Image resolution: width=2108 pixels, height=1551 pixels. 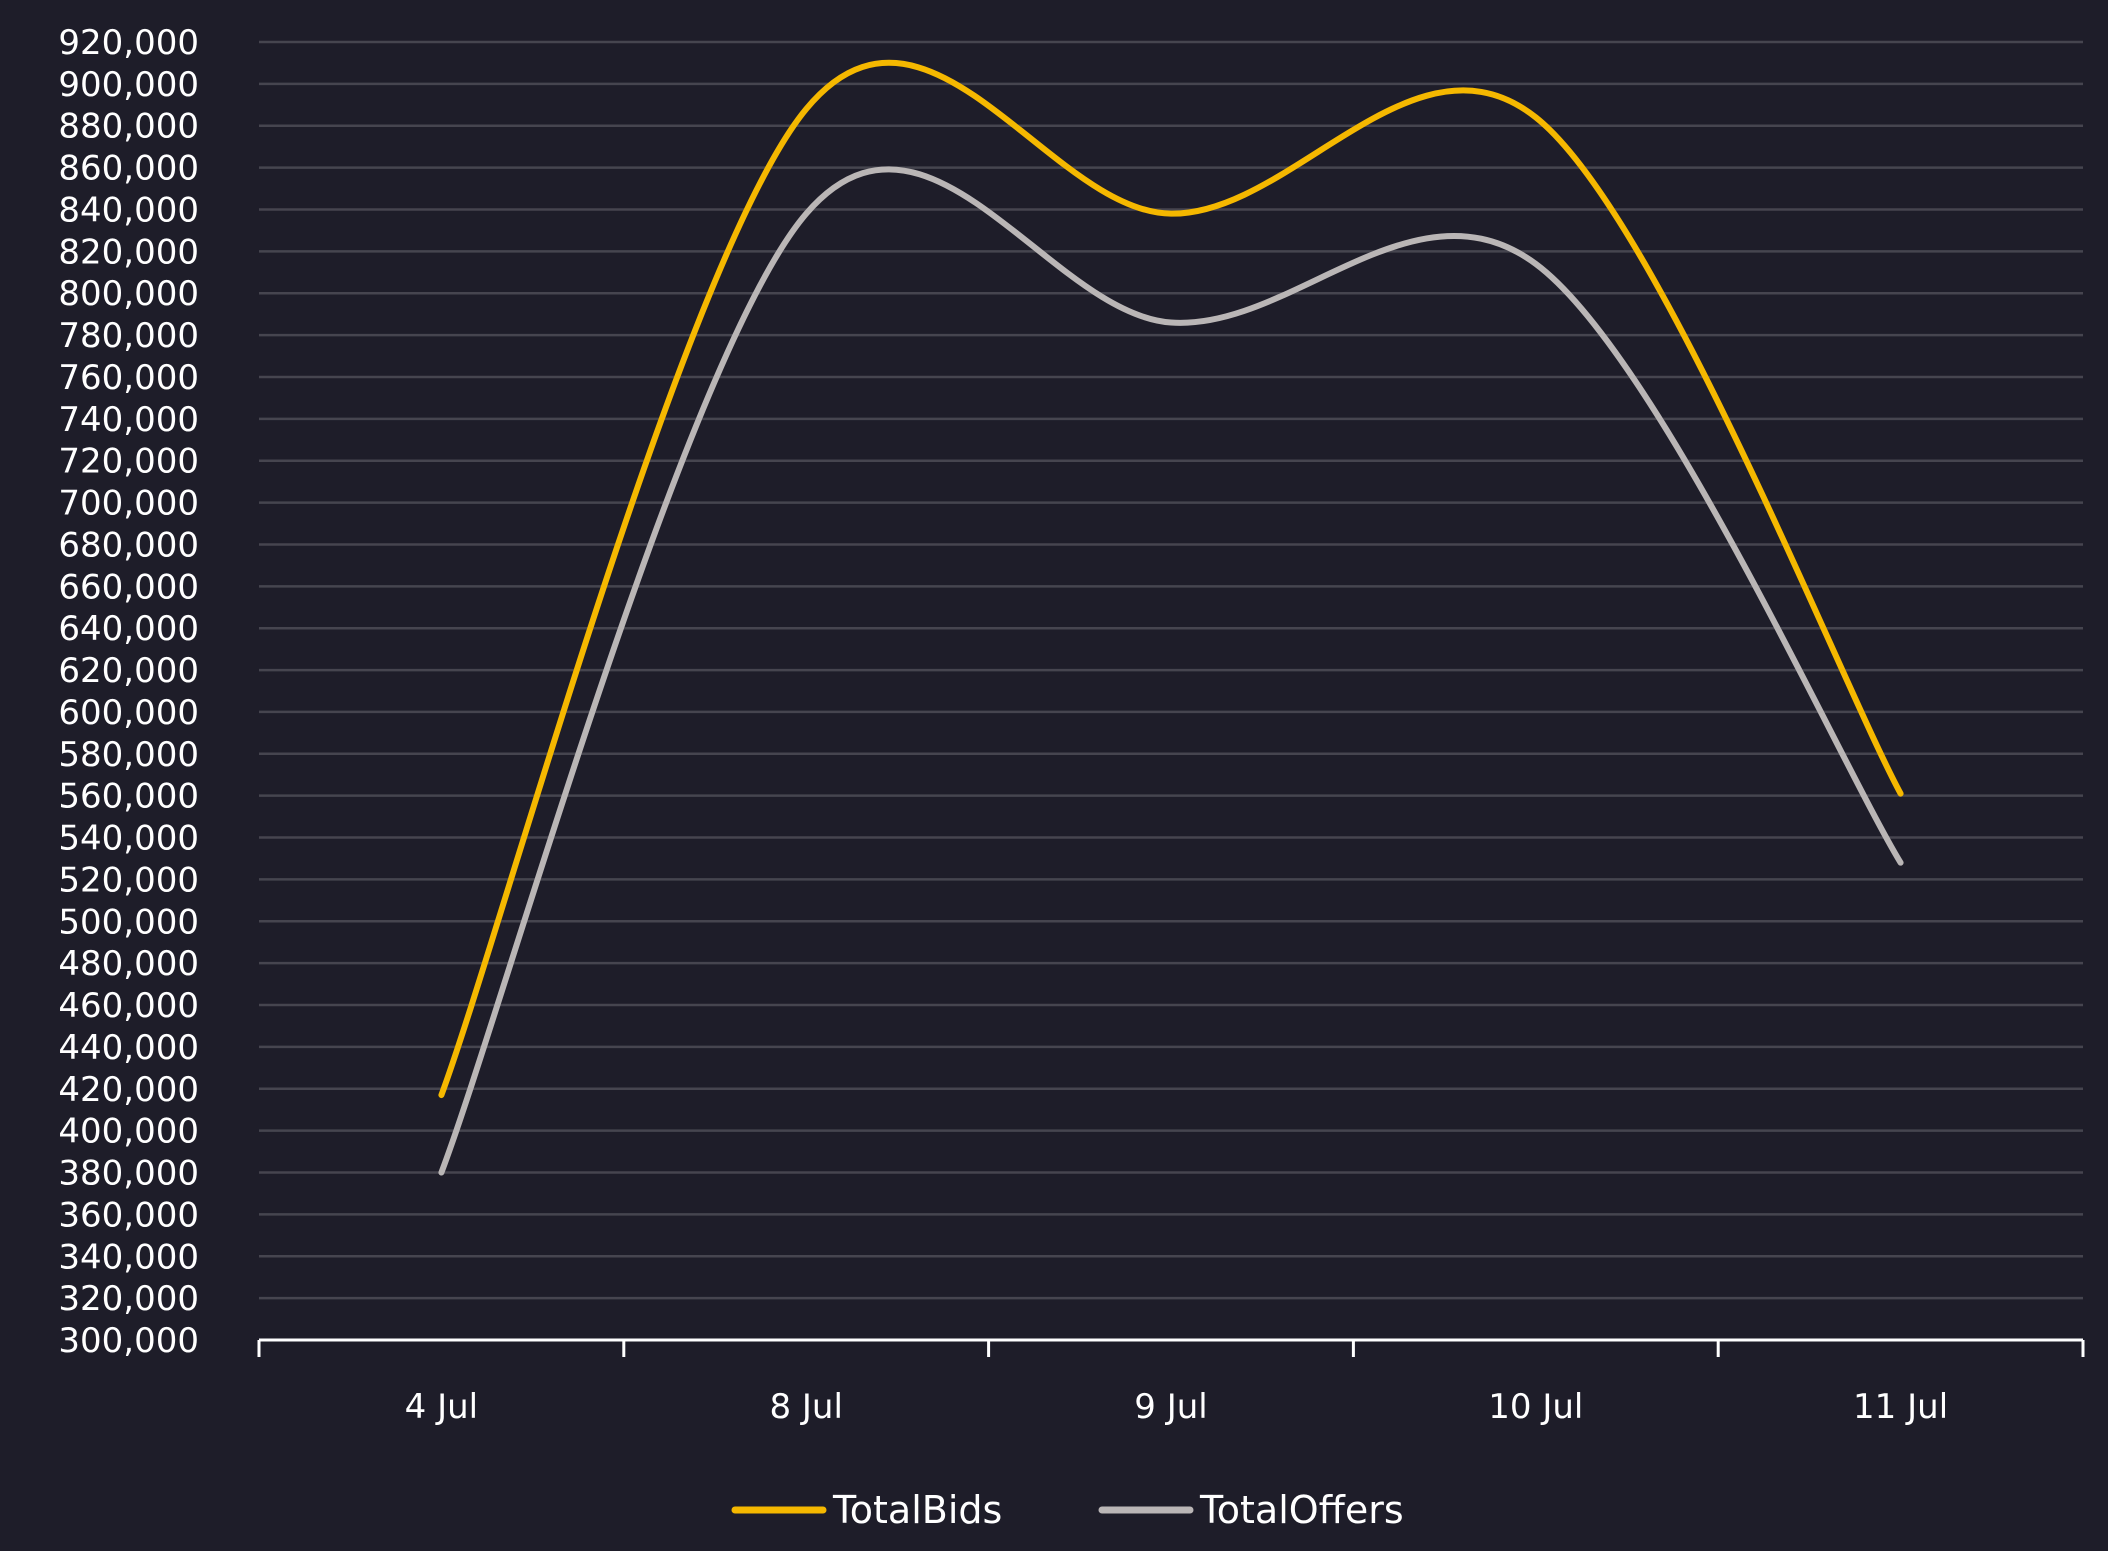 I want to click on y-tick-label: 760,000, so click(x=128, y=378).